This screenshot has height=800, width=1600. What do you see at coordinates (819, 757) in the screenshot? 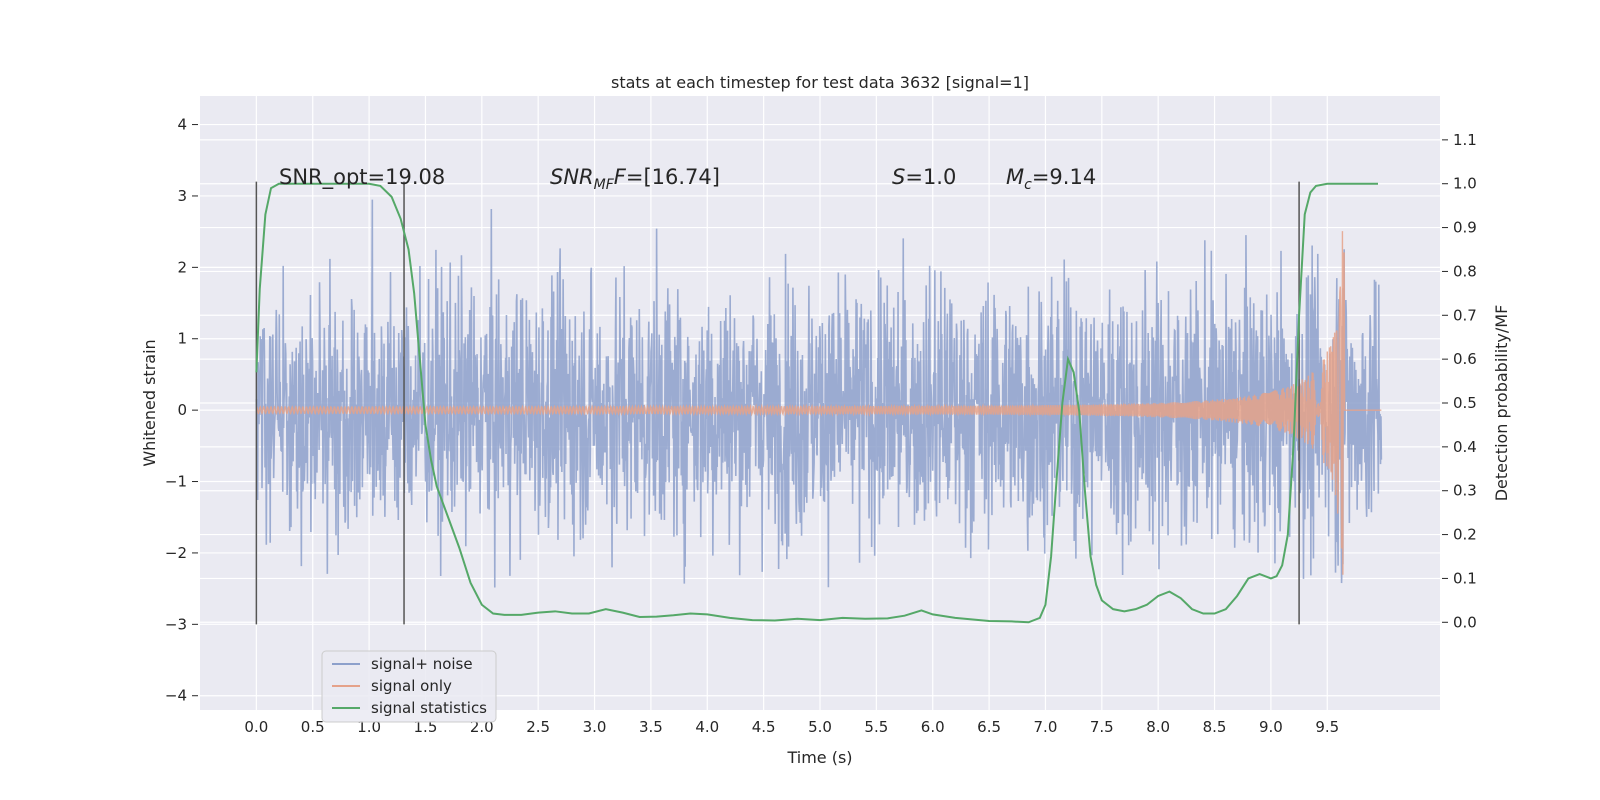
I see `x-axis-label: Time (s)` at bounding box center [819, 757].